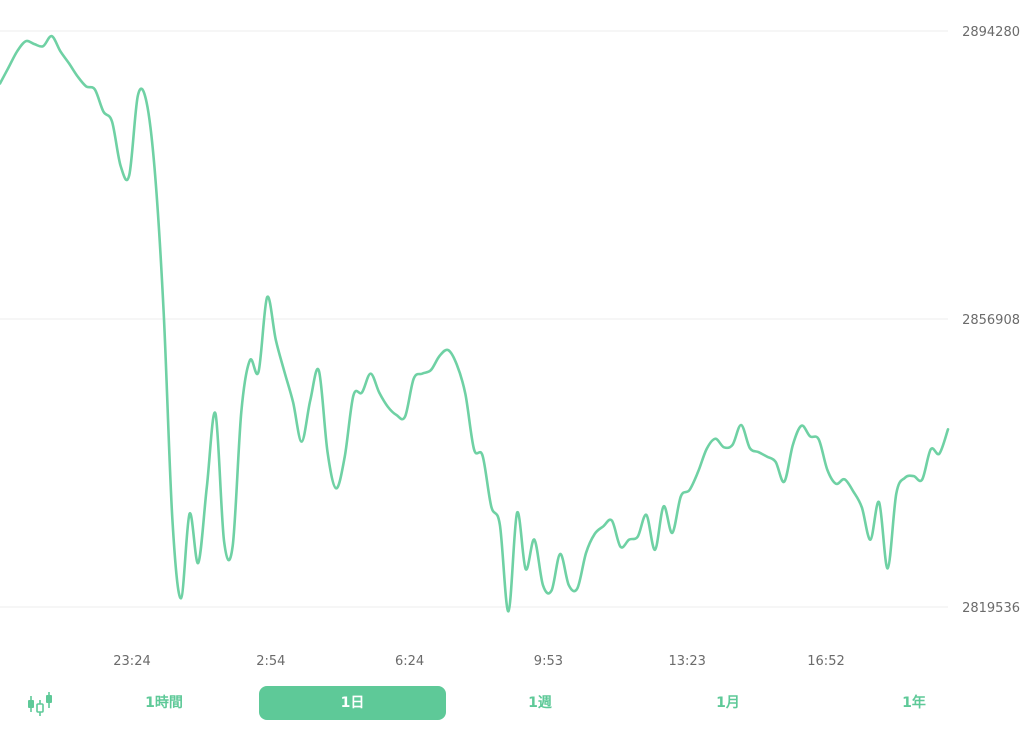 This screenshot has height=732, width=1024. Describe the element at coordinates (686, 661) in the screenshot. I see `x-tick-label: 13:23` at that location.